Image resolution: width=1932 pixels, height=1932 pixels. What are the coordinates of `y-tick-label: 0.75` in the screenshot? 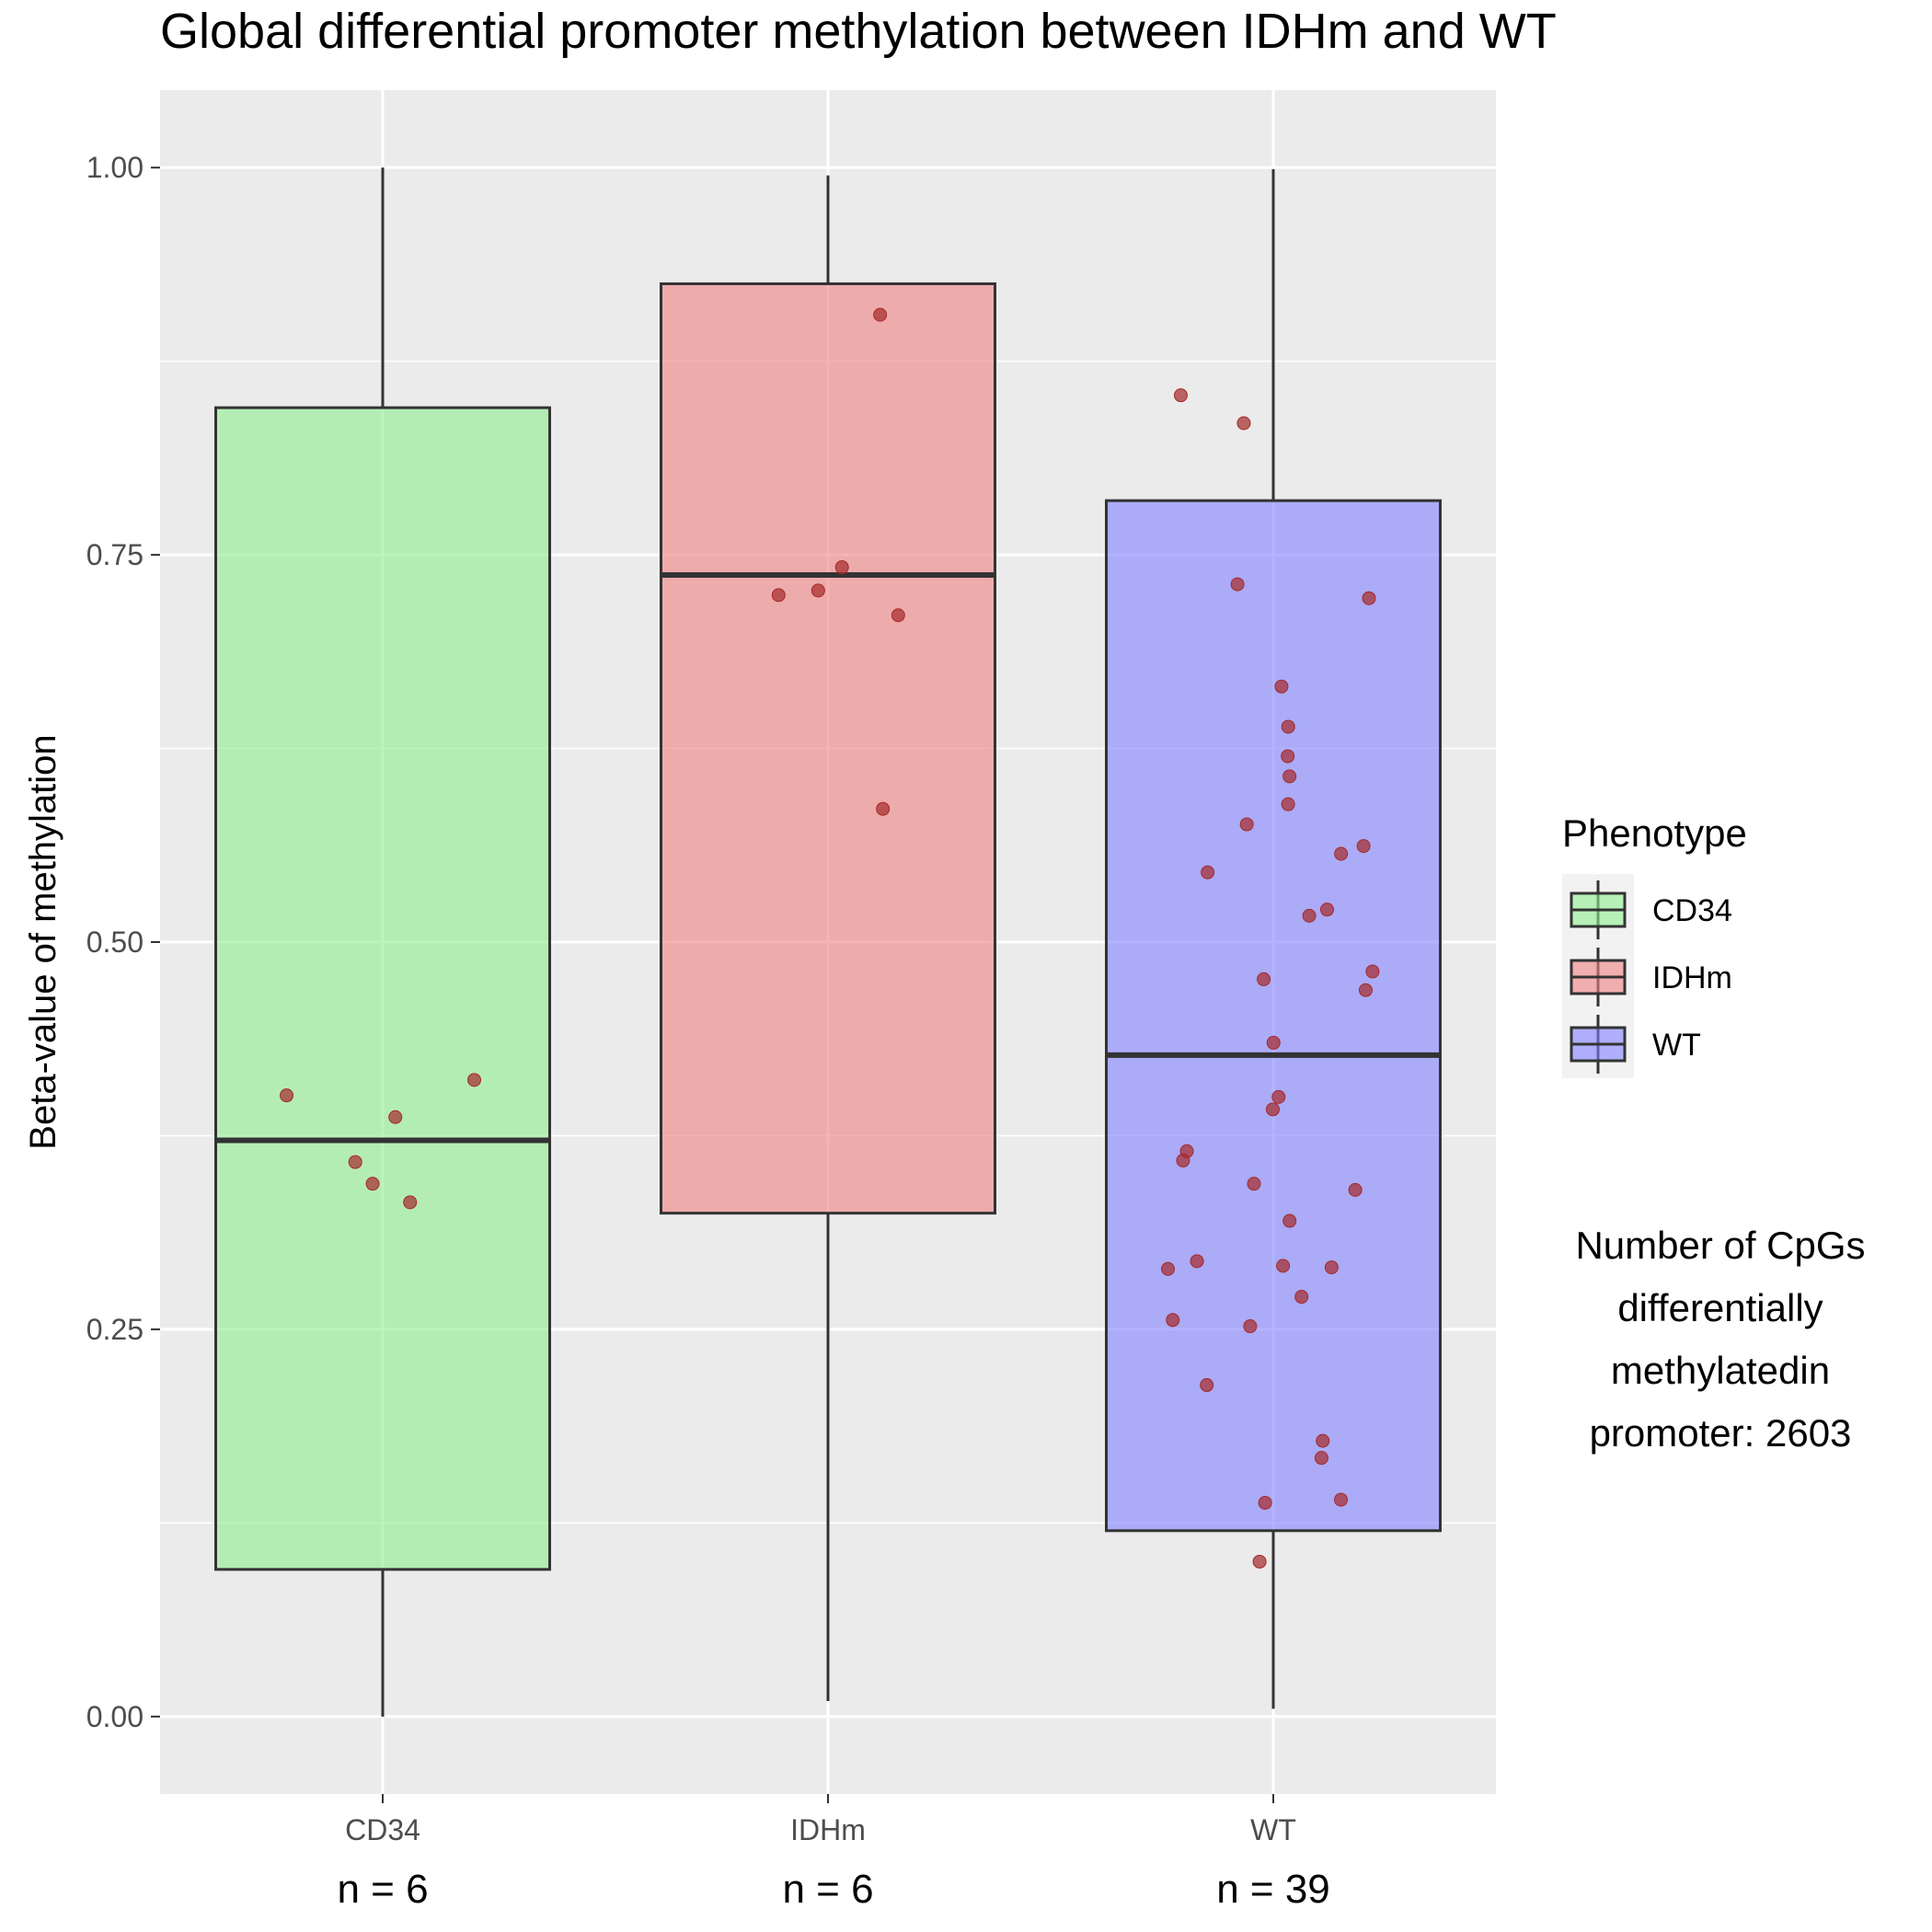 It's located at (115, 554).